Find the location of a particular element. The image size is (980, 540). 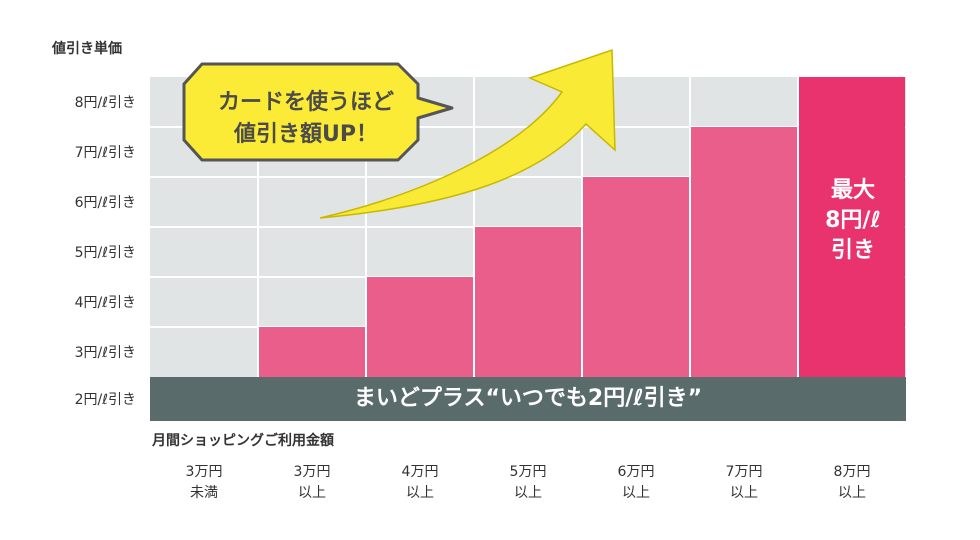

callout-bubble is located at coordinates (318, 112).